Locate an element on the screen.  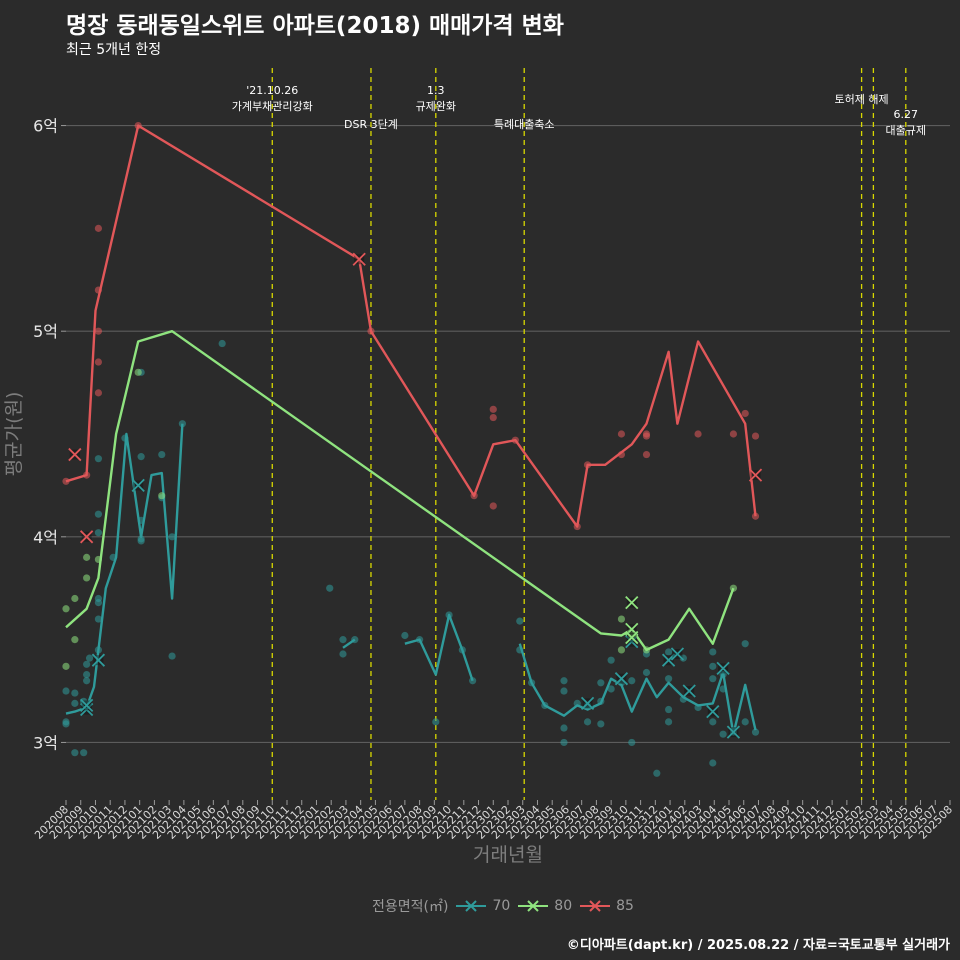
event-label: DSR 3단계 is located at coordinates (371, 124).